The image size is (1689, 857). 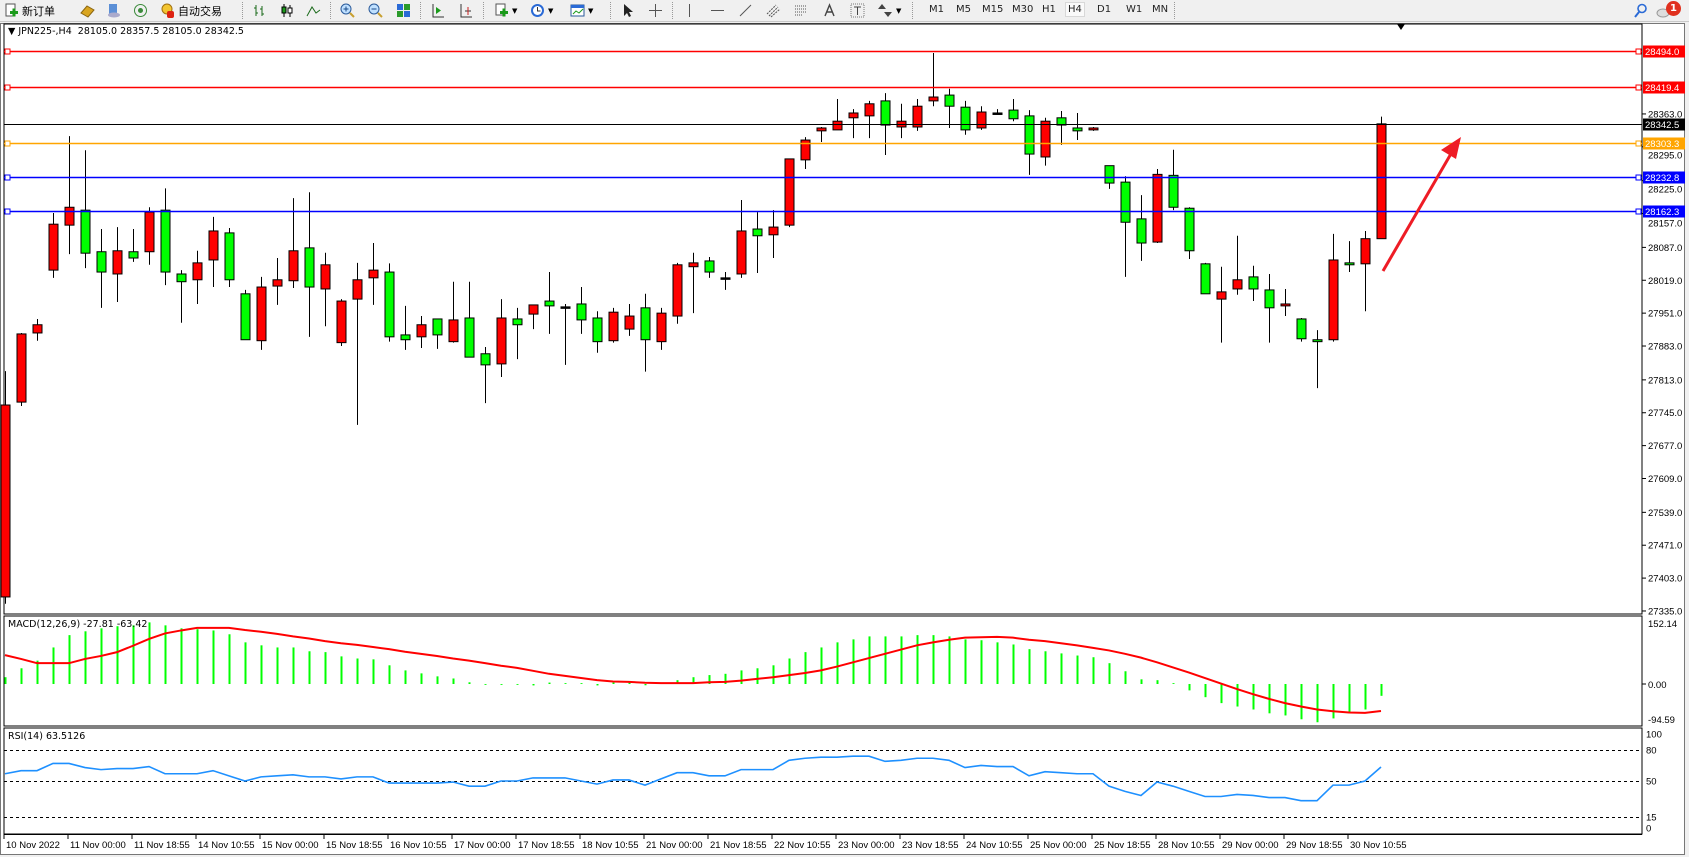 What do you see at coordinates (1134, 9) in the screenshot?
I see `timeframe-w1: W1` at bounding box center [1134, 9].